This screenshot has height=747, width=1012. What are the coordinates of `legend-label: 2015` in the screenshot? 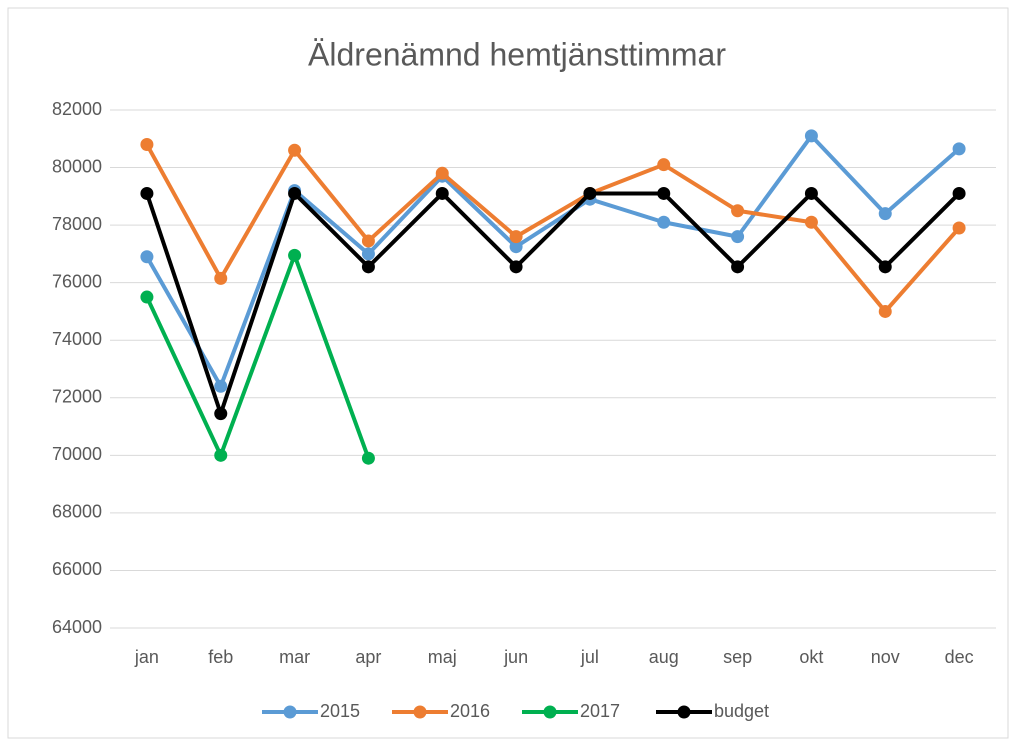 It's located at (340, 711).